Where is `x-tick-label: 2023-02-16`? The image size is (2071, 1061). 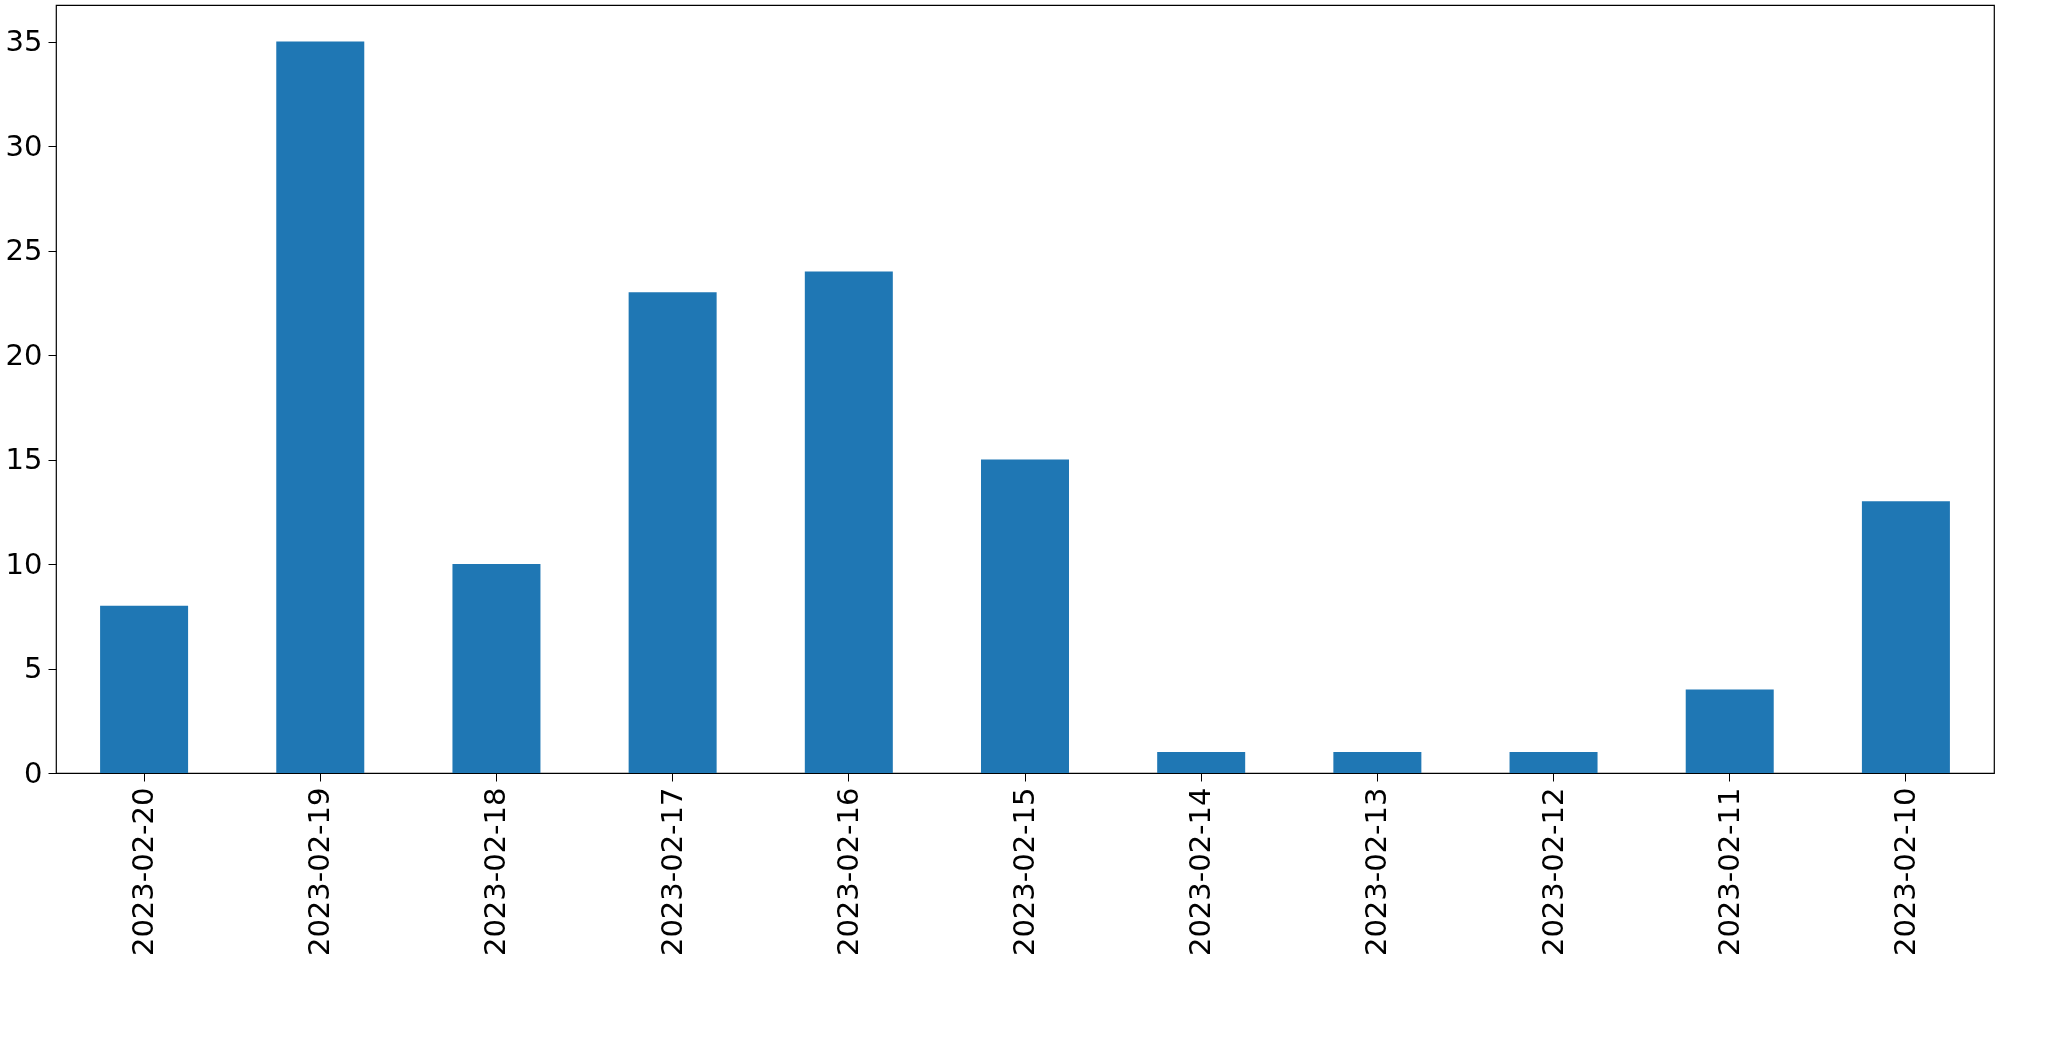 x-tick-label: 2023-02-16 is located at coordinates (847, 872).